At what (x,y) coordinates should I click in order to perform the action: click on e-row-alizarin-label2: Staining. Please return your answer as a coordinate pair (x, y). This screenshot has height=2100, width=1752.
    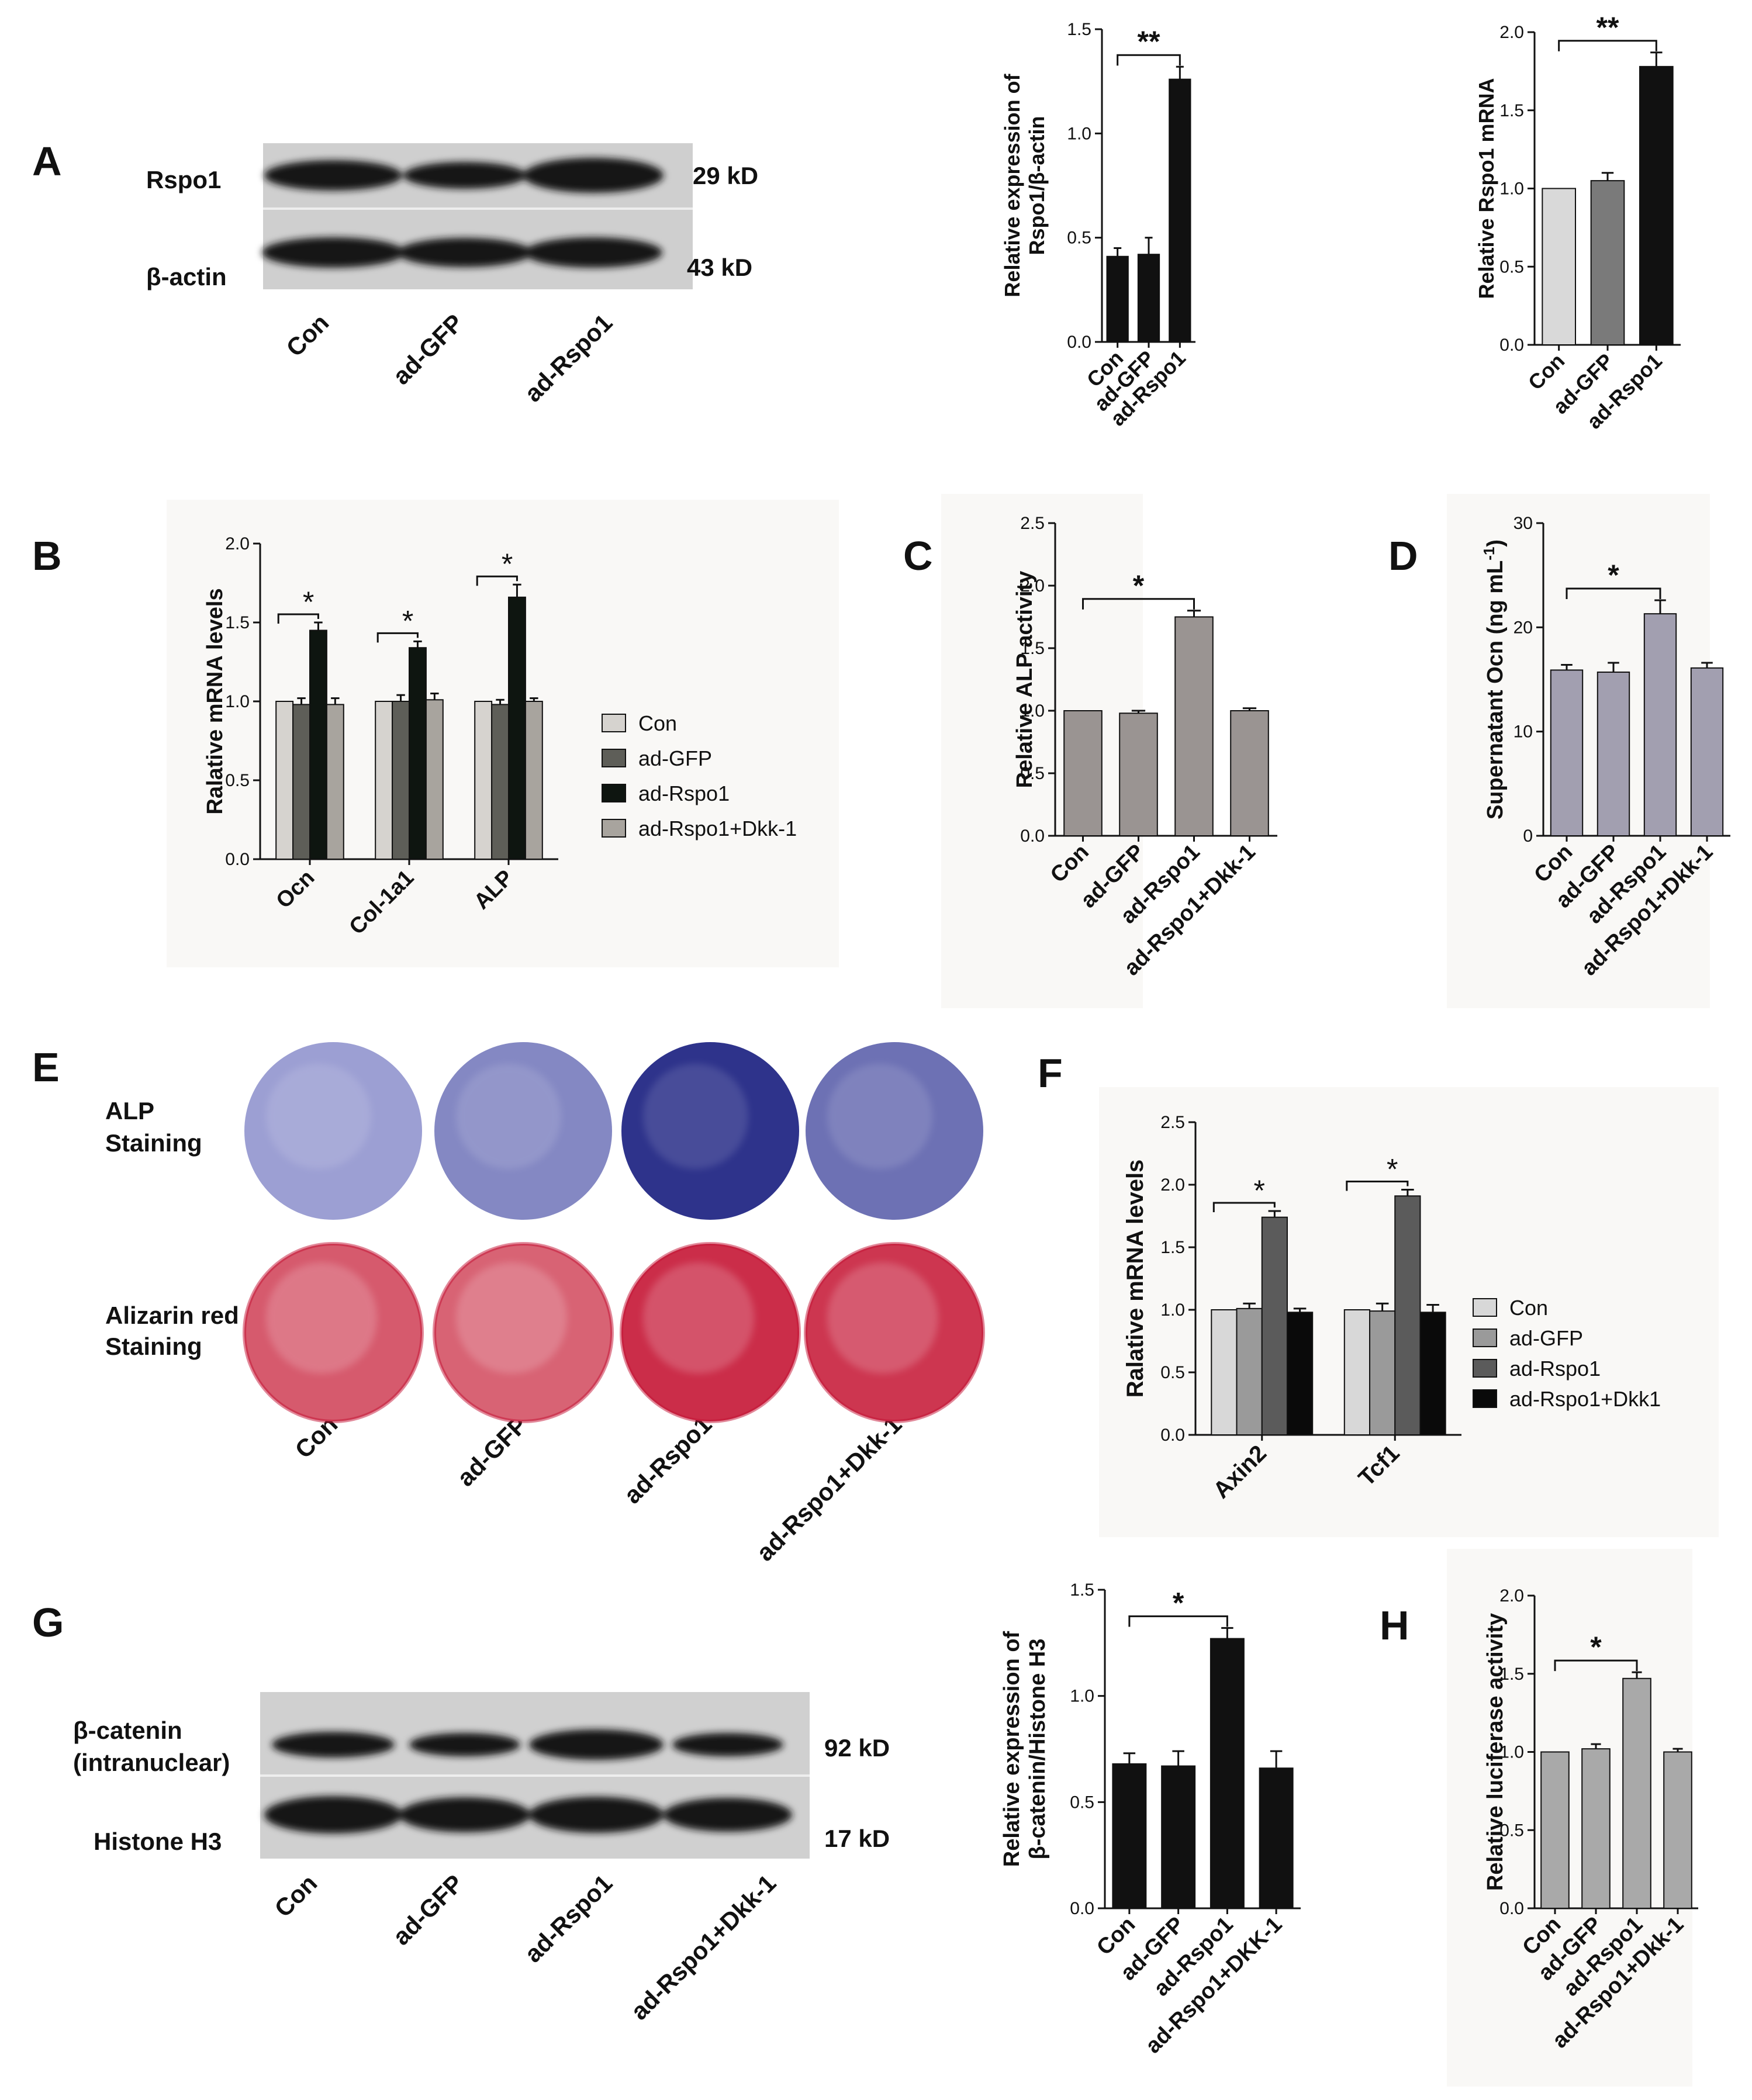
    Looking at the image, I should click on (153, 1346).